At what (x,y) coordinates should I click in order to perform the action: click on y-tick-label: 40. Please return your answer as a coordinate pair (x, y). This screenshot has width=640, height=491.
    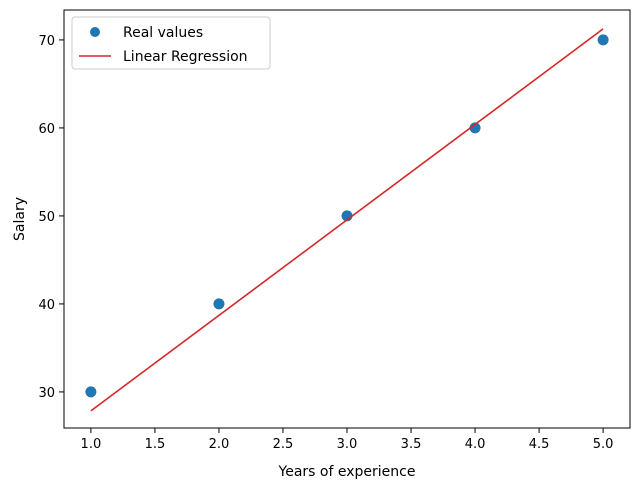
    Looking at the image, I should click on (46, 305).